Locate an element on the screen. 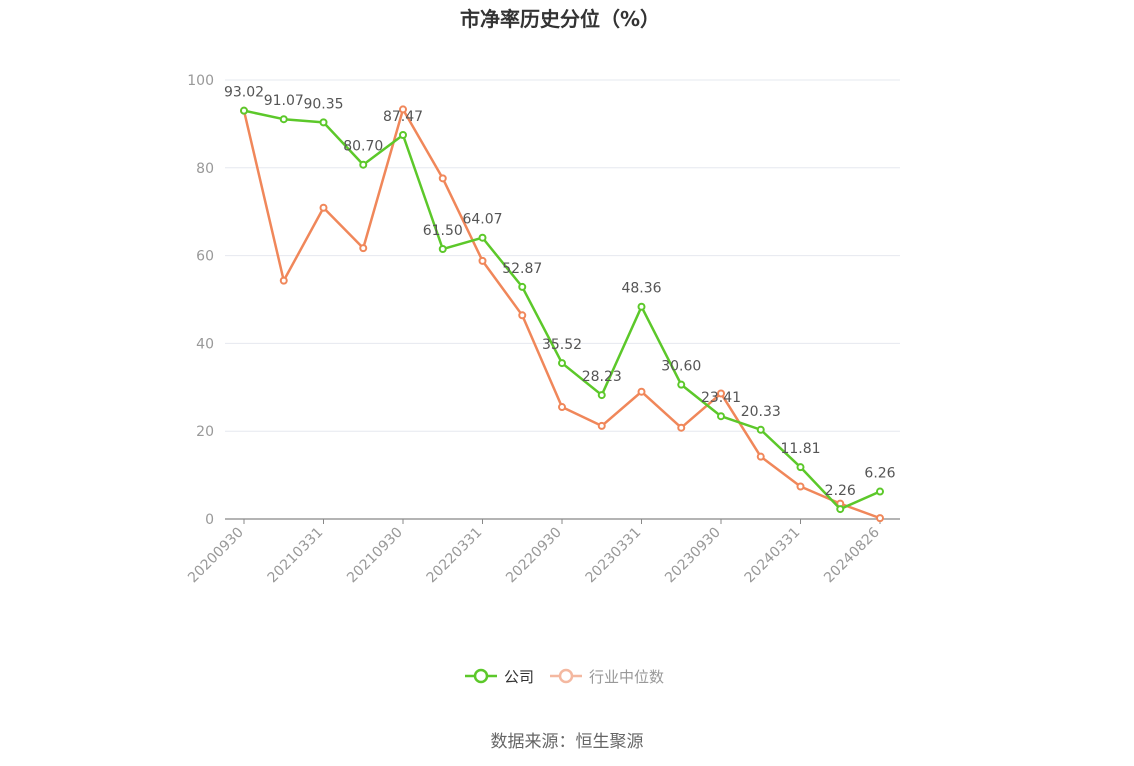 This screenshot has width=1134, height=766. x-tick-label: 20220930 is located at coordinates (534, 556).